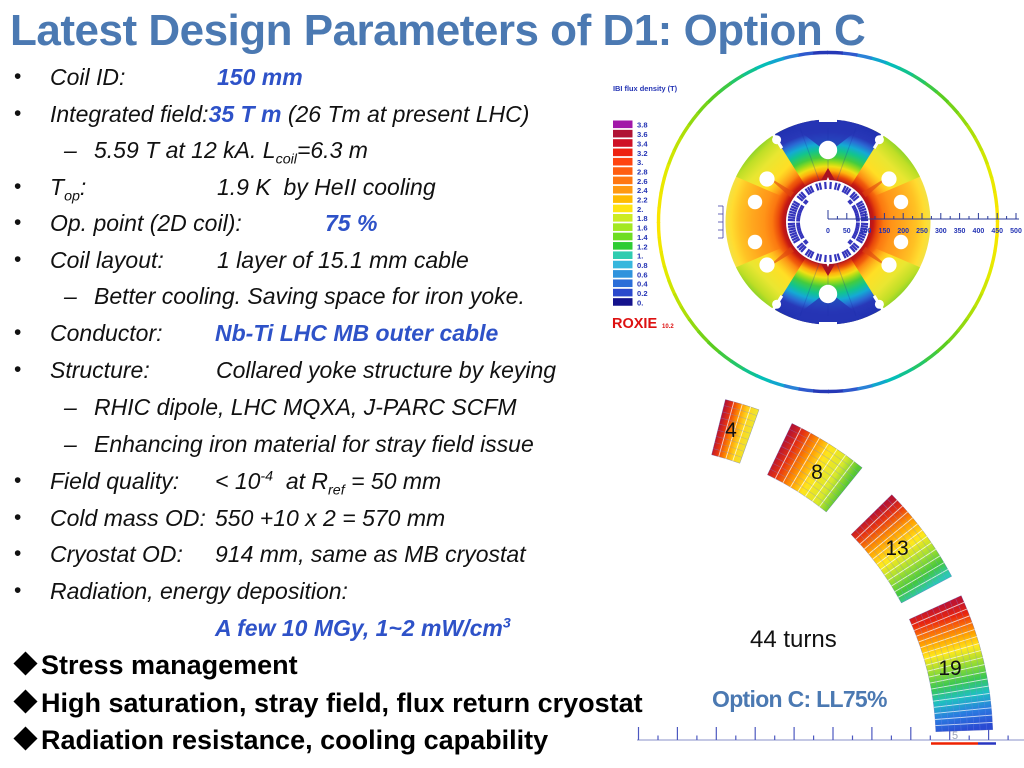 Image resolution: width=1024 pixels, height=768 pixels. Describe the element at coordinates (642, 265) in the screenshot. I see `svg-text: 0.8` at that location.